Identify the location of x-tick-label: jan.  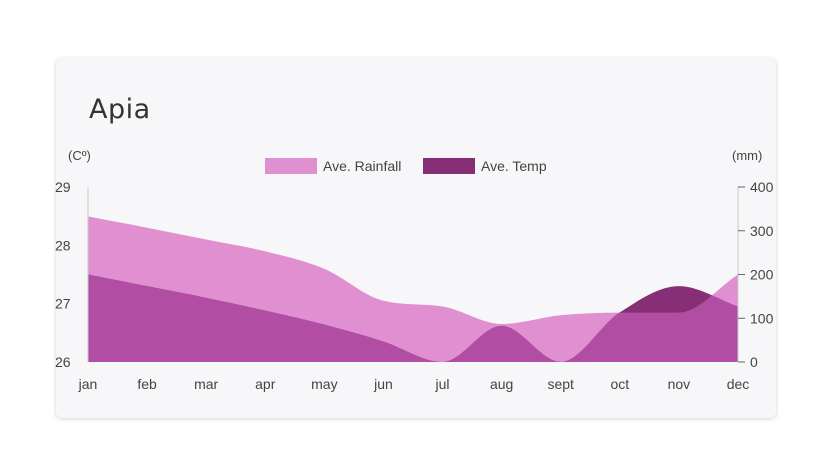
(88, 384).